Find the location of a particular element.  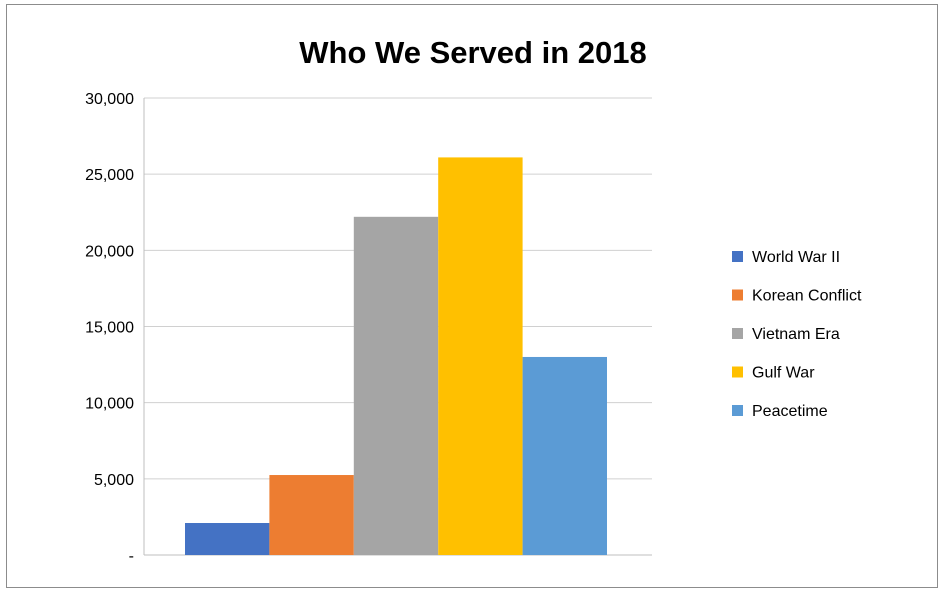

legend-label-peacetime: Peacetime is located at coordinates (790, 411).